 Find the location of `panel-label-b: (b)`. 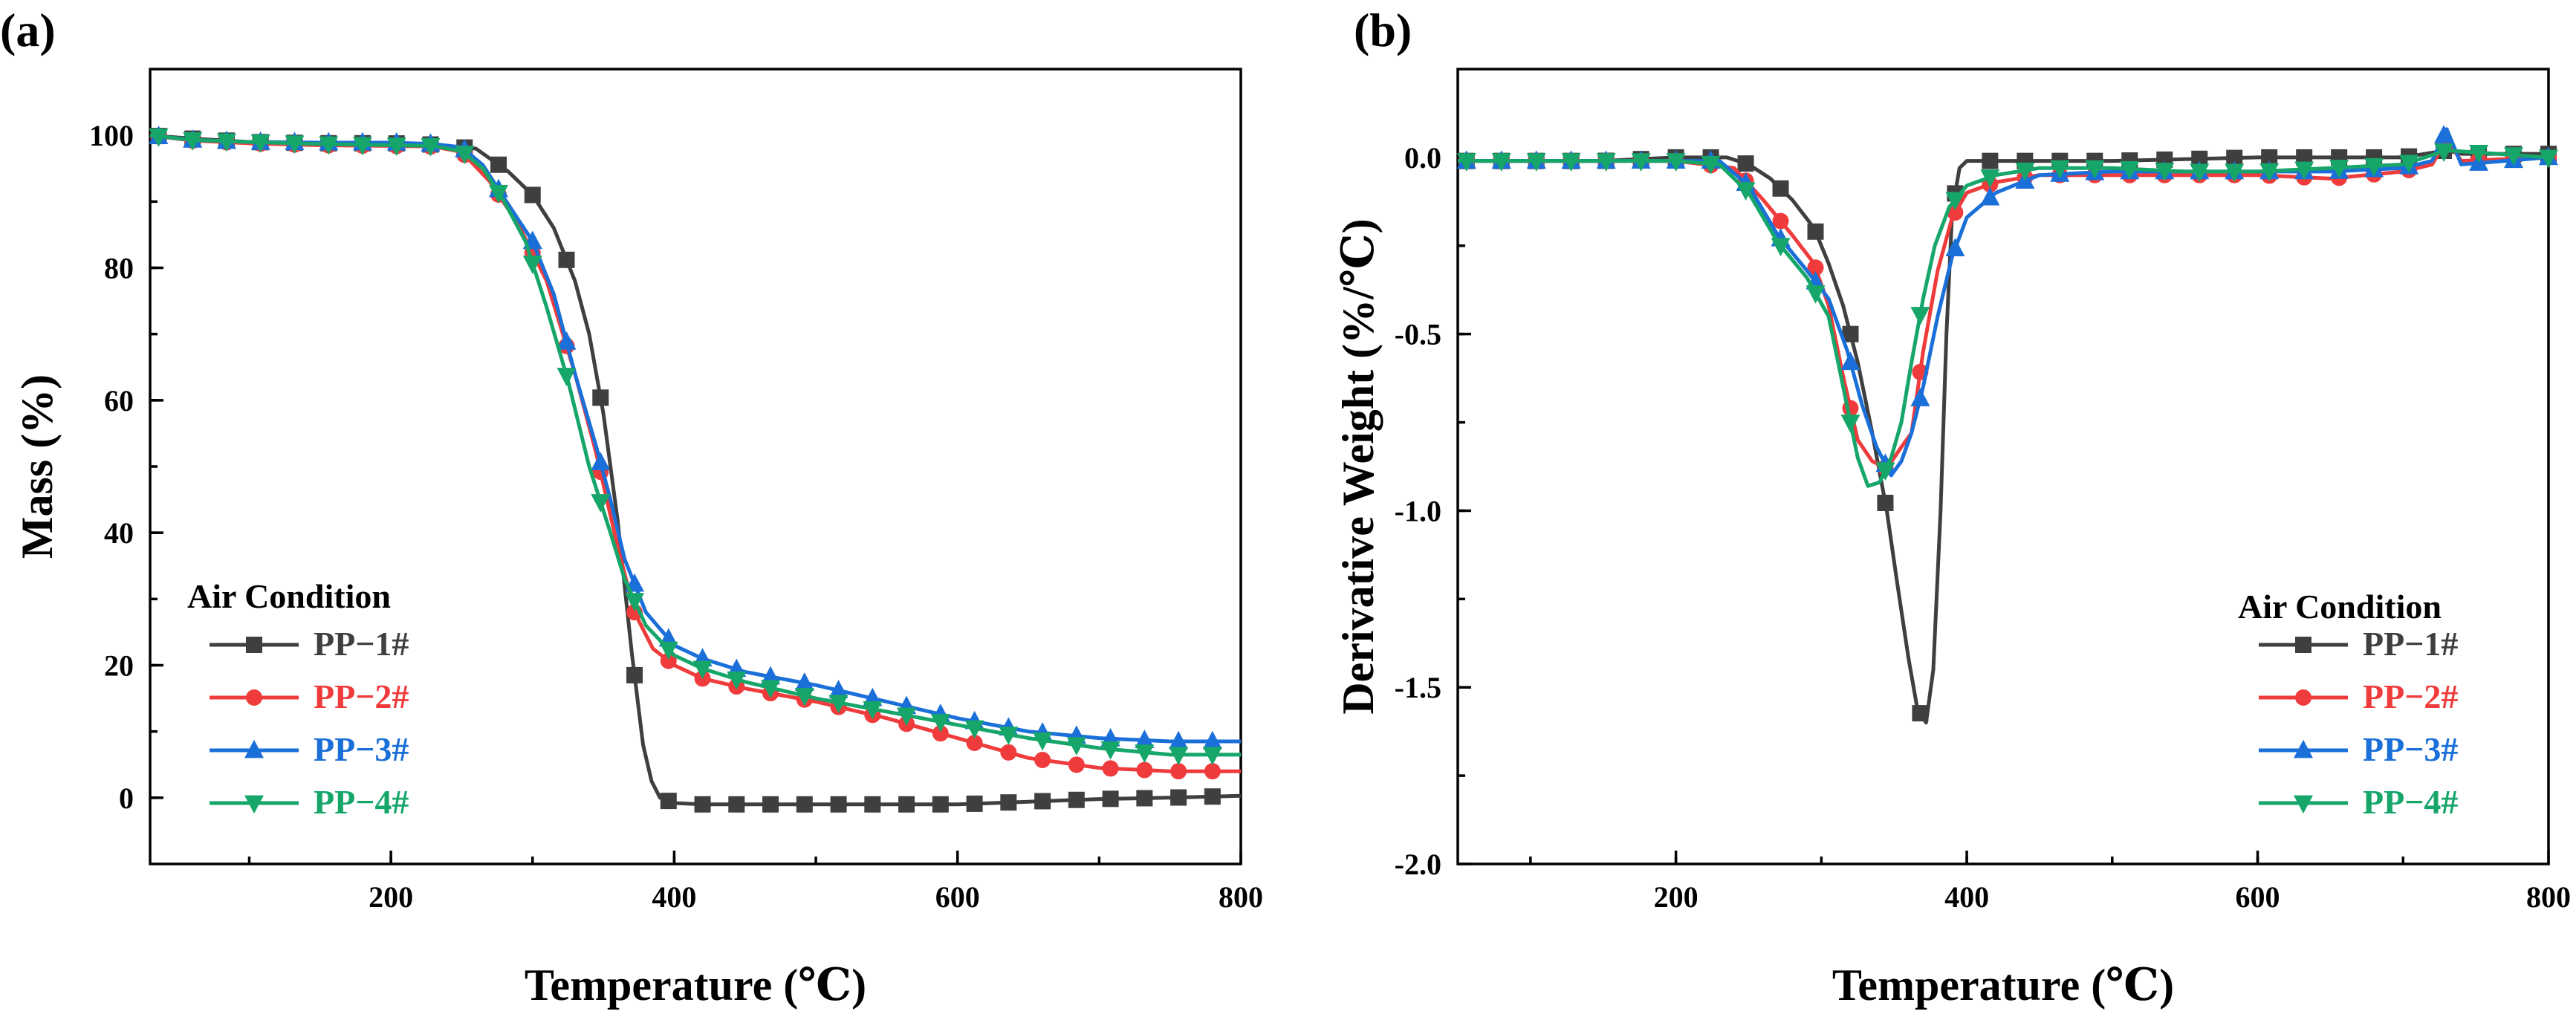

panel-label-b: (b) is located at coordinates (1383, 30).